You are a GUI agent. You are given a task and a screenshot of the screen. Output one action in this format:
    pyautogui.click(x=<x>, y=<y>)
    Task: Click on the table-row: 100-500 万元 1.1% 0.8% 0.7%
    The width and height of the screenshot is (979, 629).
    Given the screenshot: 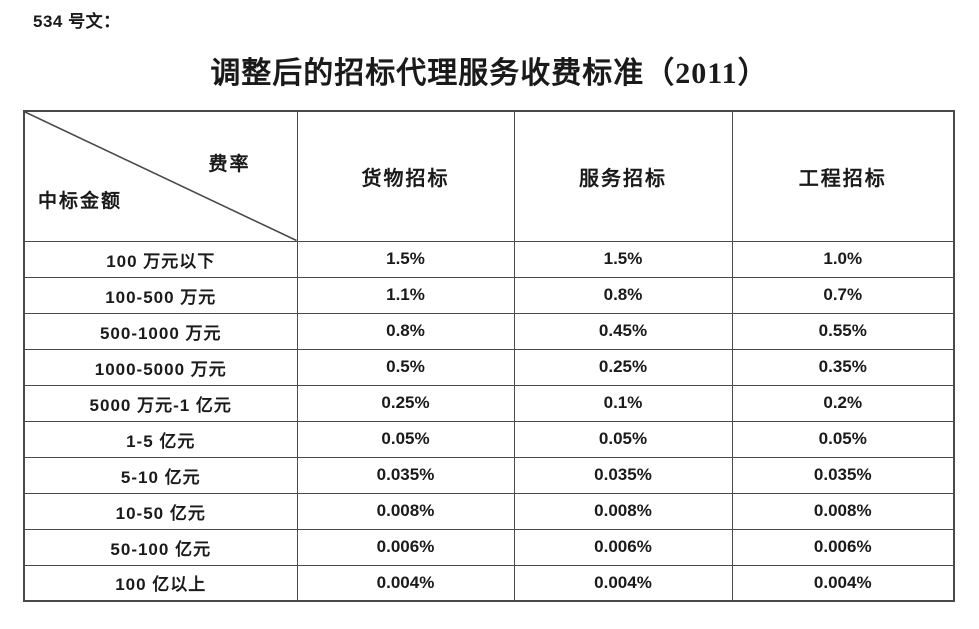 What is the action you would take?
    pyautogui.click(x=489, y=295)
    